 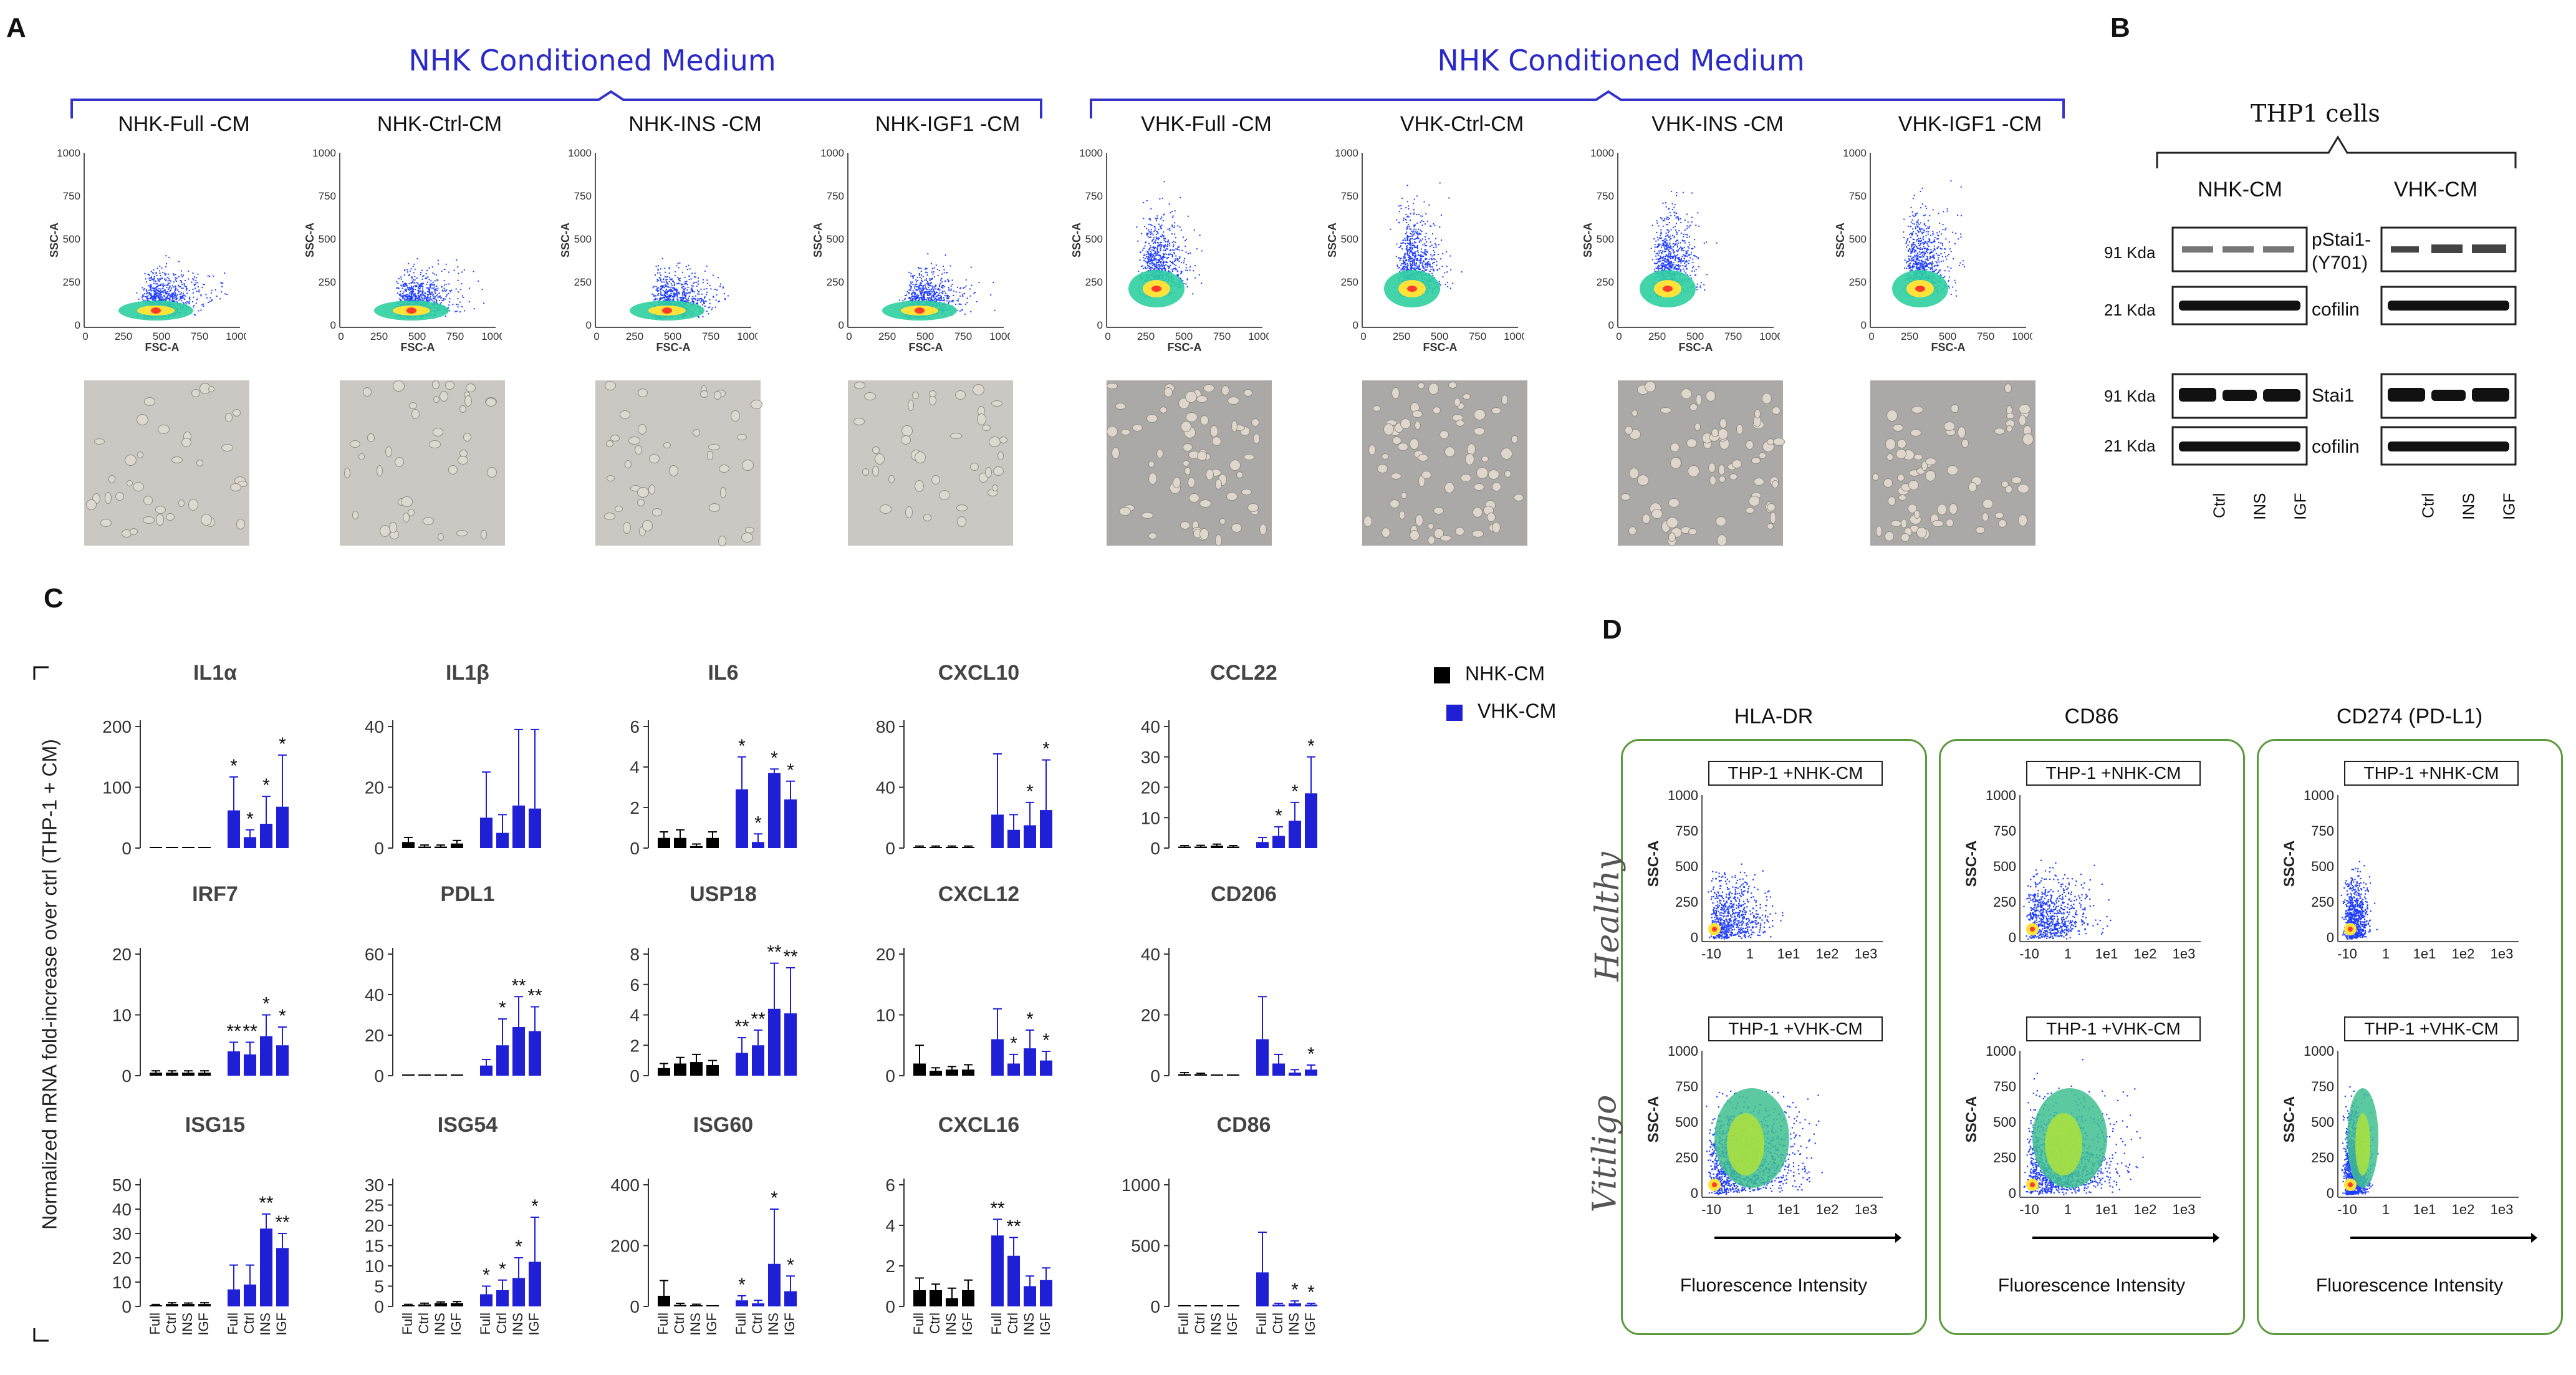 What do you see at coordinates (1349, 282) in the screenshot?
I see `y-tick-label: 250` at bounding box center [1349, 282].